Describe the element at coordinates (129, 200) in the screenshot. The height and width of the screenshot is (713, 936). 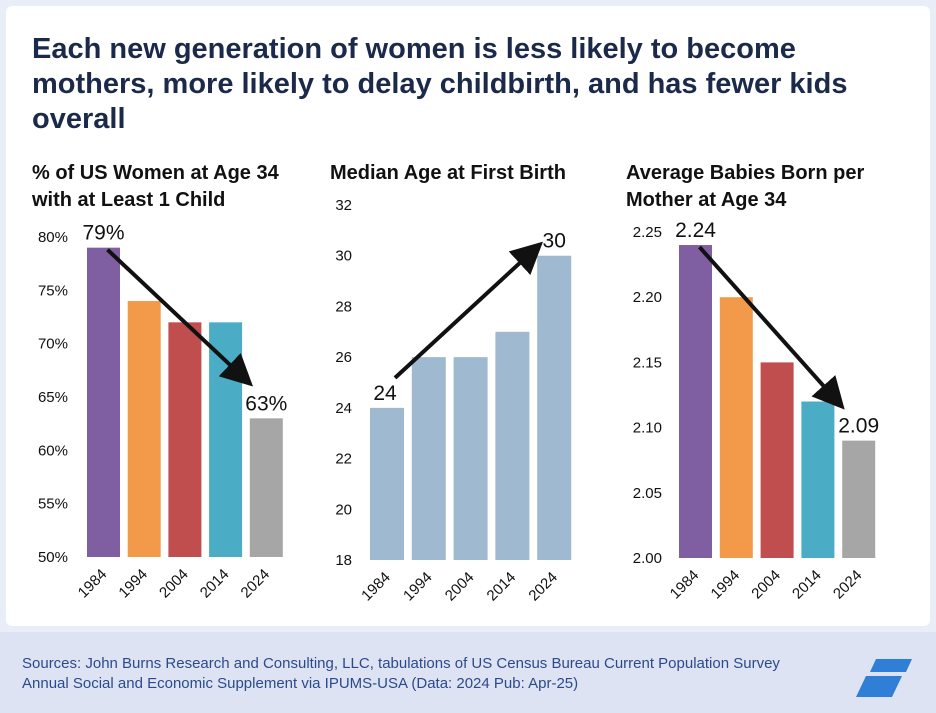
I see `chart1-title-line2: with at Least 1 Child` at that location.